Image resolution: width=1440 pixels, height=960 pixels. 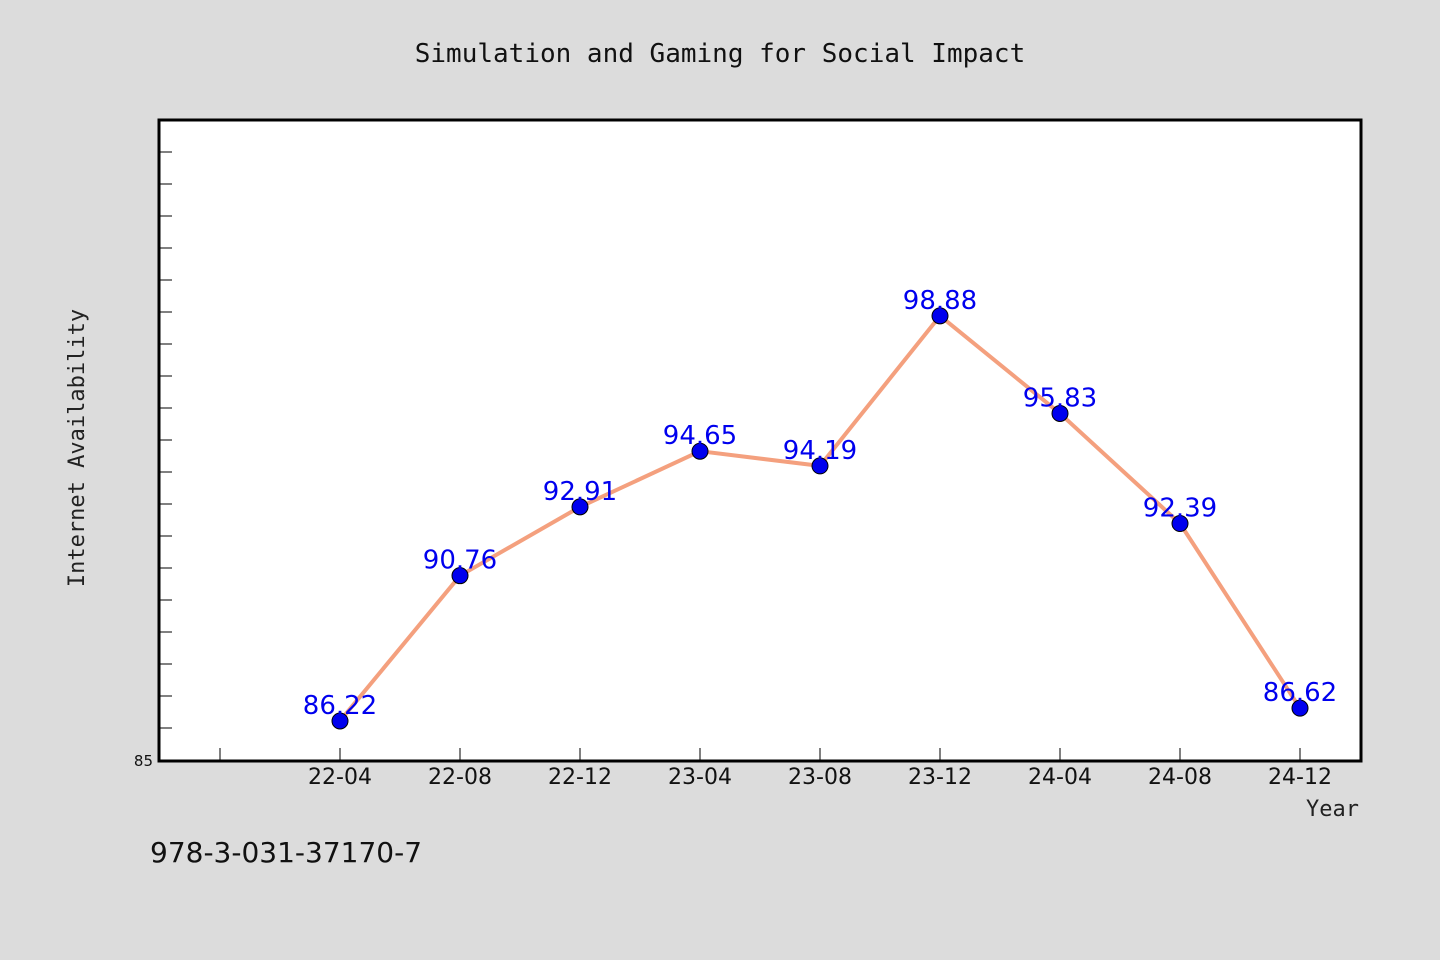 I want to click on x-axis-label: Year, so click(x=1332, y=809).